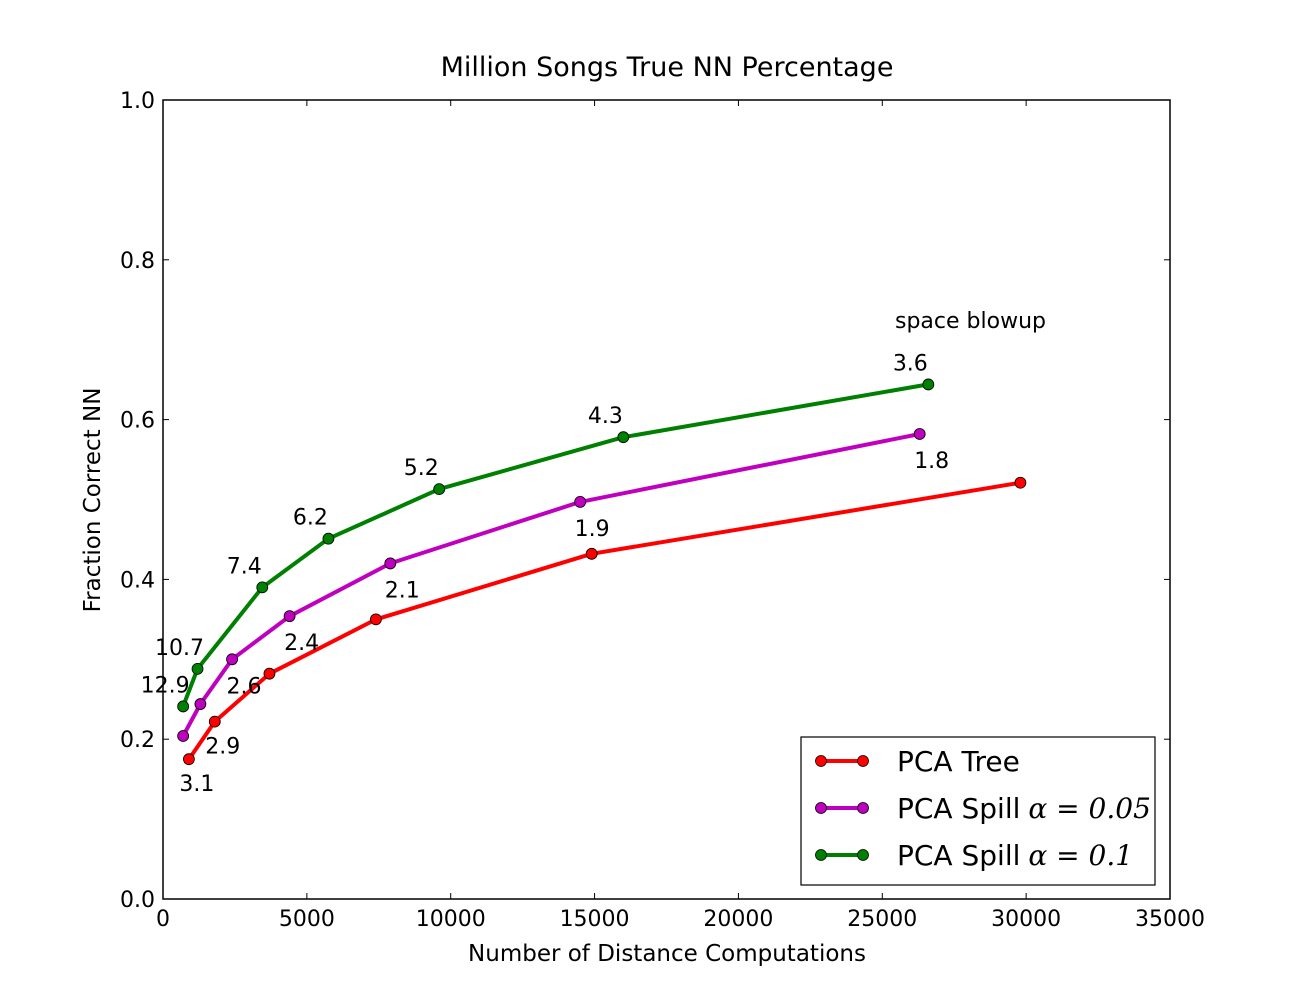 The image size is (1300, 1000). Describe the element at coordinates (301, 643) in the screenshot. I see `point-label: 2.4` at that location.